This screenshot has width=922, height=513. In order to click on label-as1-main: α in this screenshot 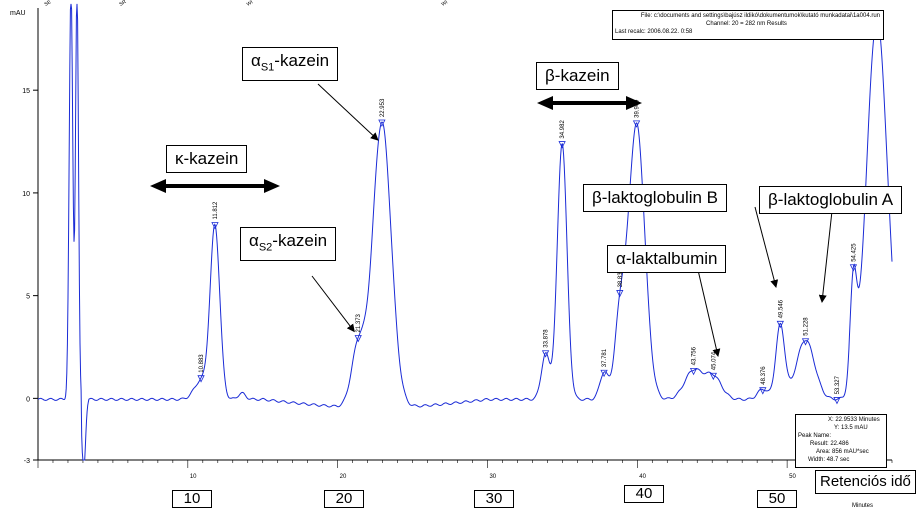, I will do `click(256, 60)`.